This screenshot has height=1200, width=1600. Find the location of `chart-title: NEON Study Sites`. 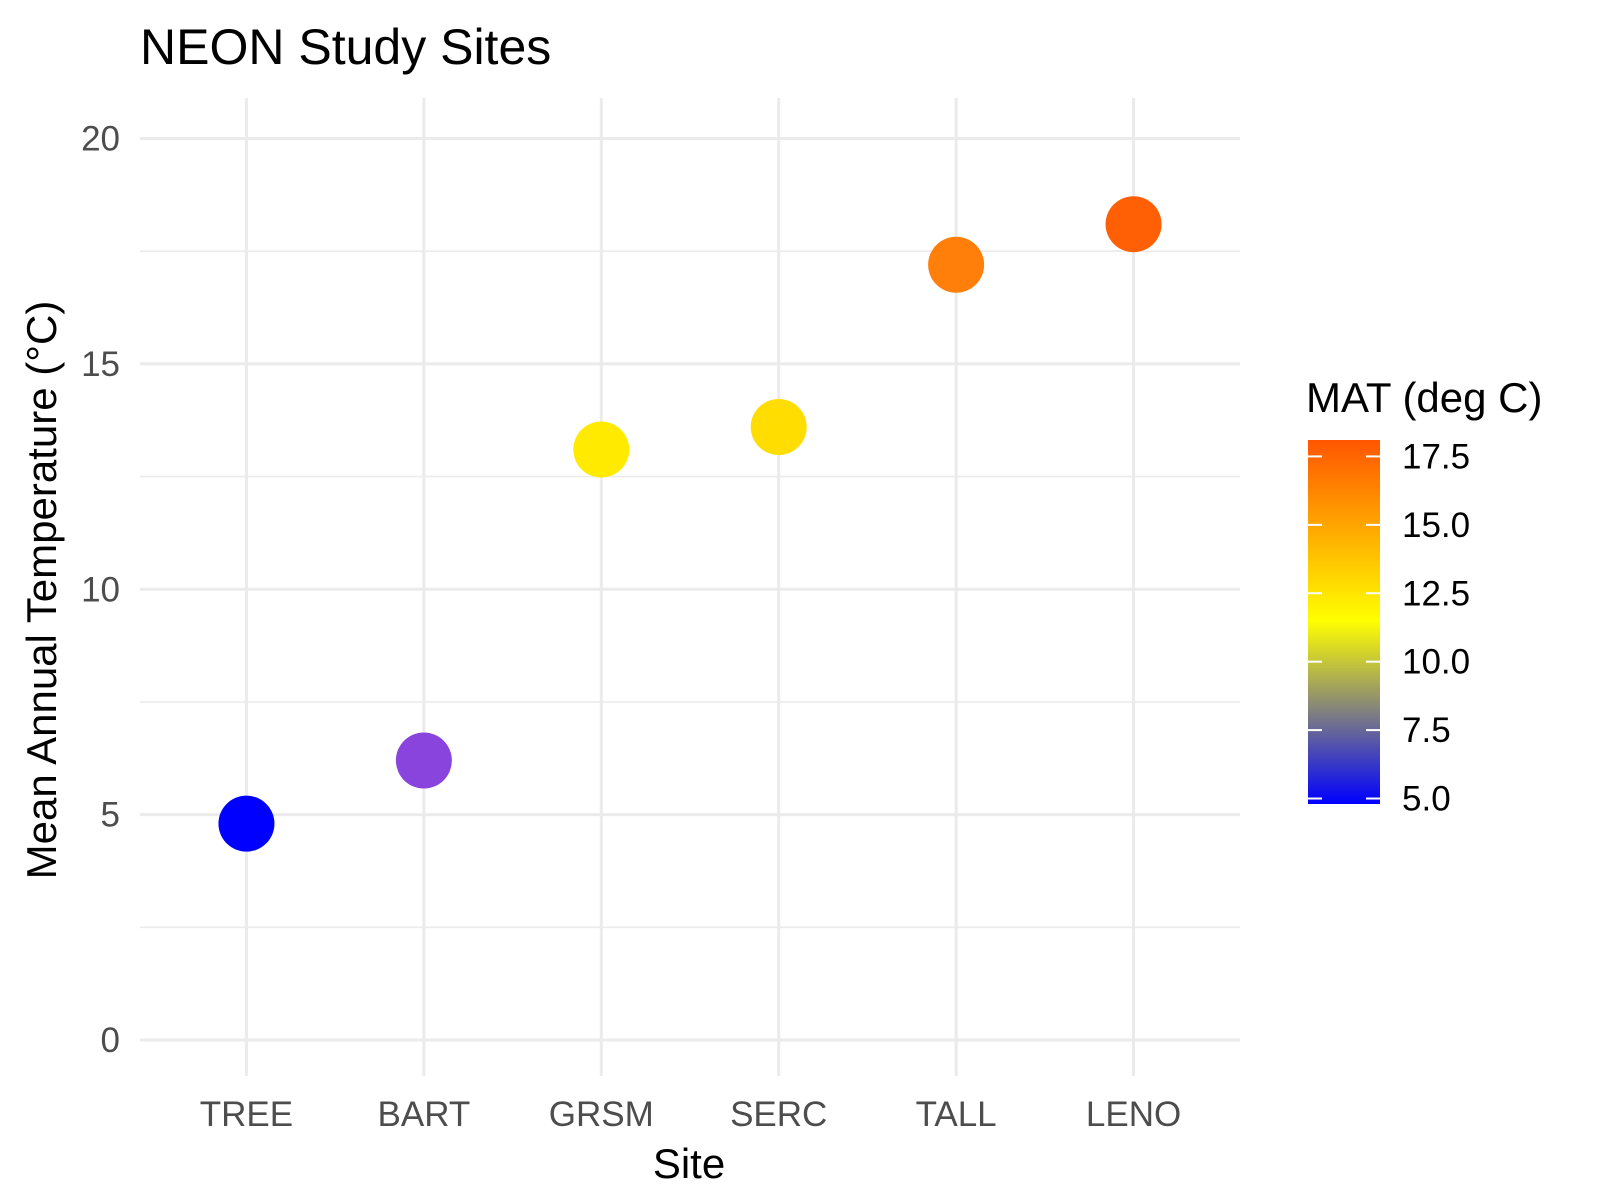

chart-title: NEON Study Sites is located at coordinates (345, 47).